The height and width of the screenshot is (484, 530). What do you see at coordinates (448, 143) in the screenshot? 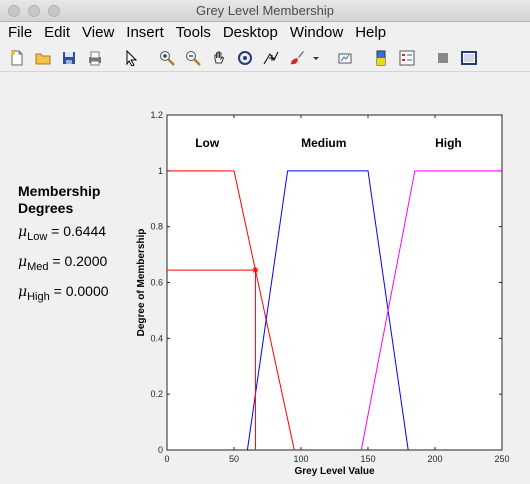
I see `region-label-high: High` at bounding box center [448, 143].